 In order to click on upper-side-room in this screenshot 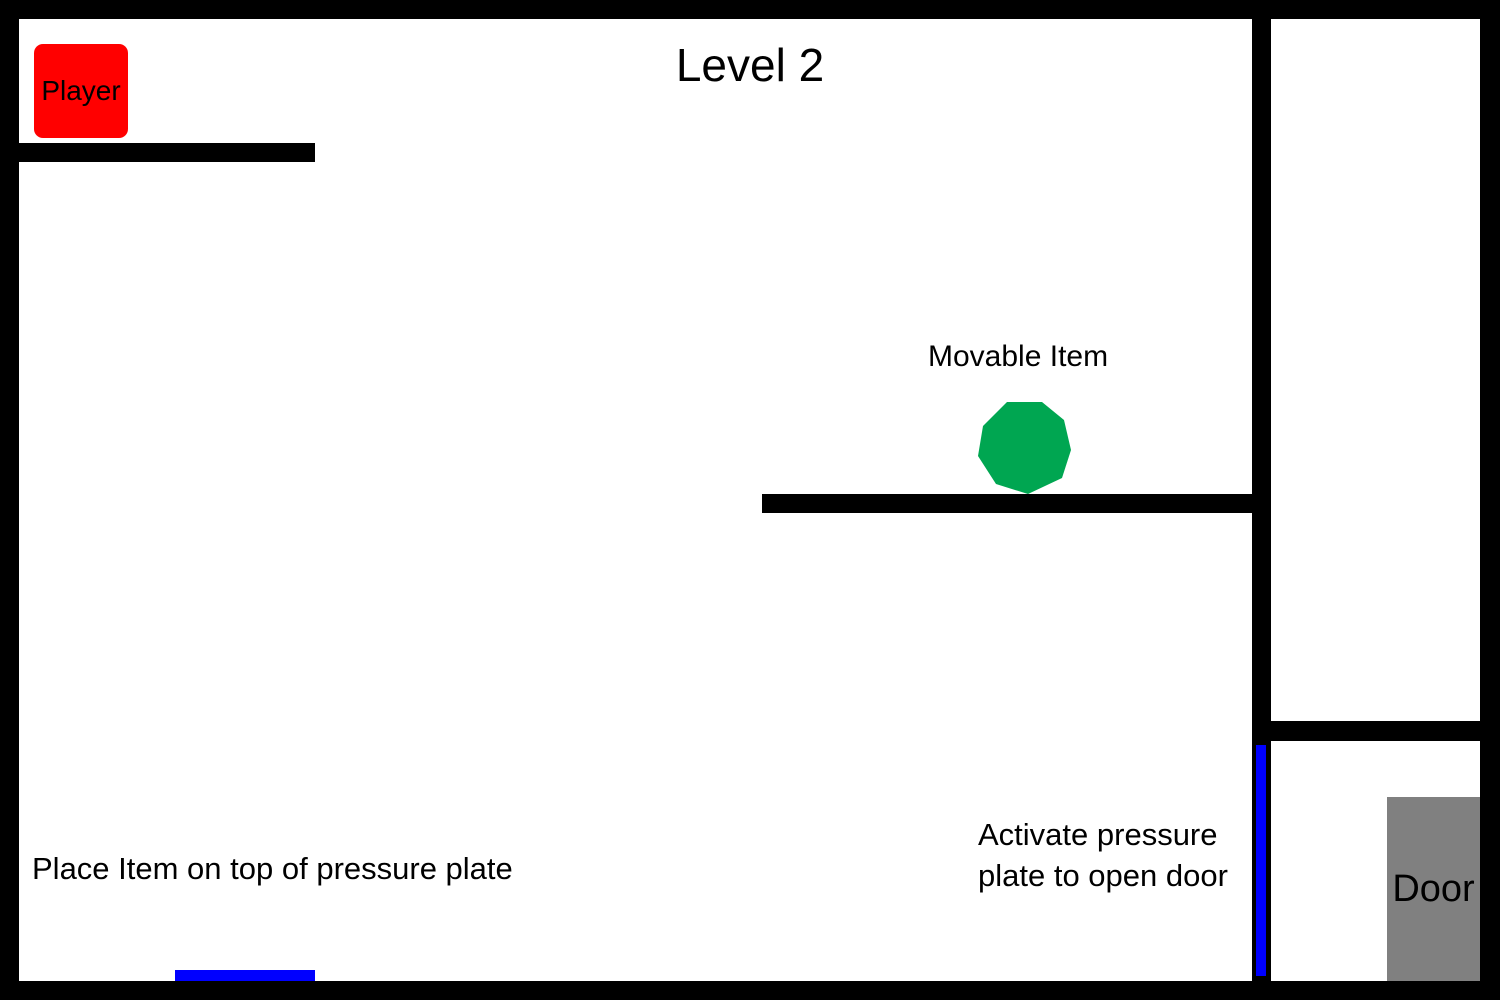, I will do `click(1375, 370)`.